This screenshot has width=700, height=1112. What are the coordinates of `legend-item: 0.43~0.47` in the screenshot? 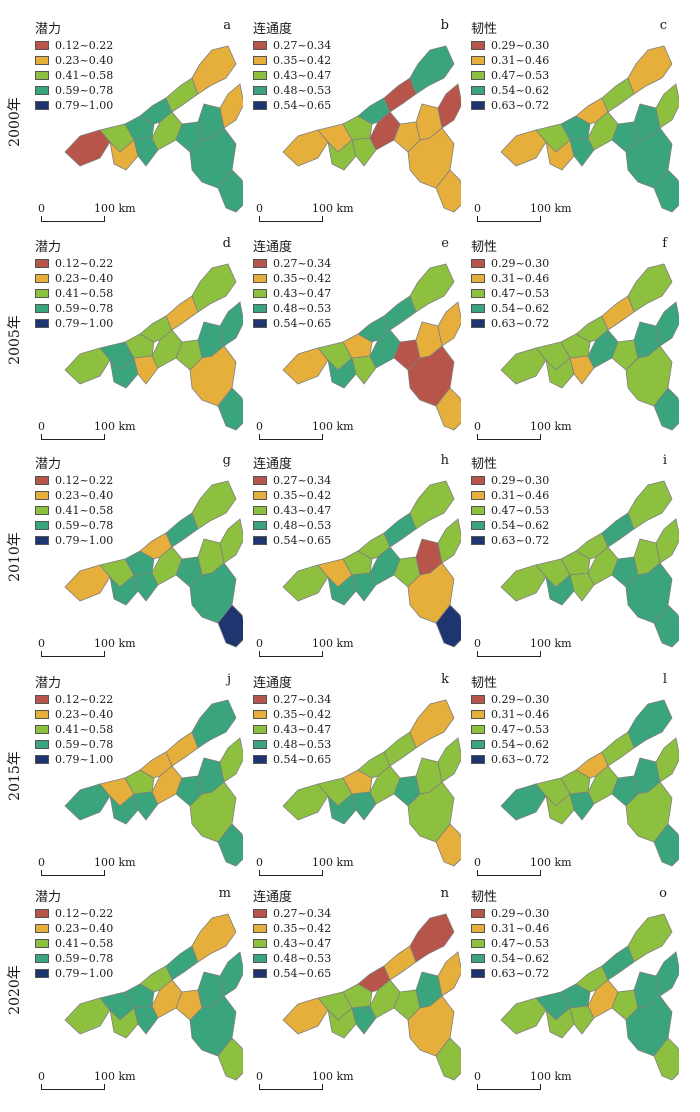 It's located at (292, 943).